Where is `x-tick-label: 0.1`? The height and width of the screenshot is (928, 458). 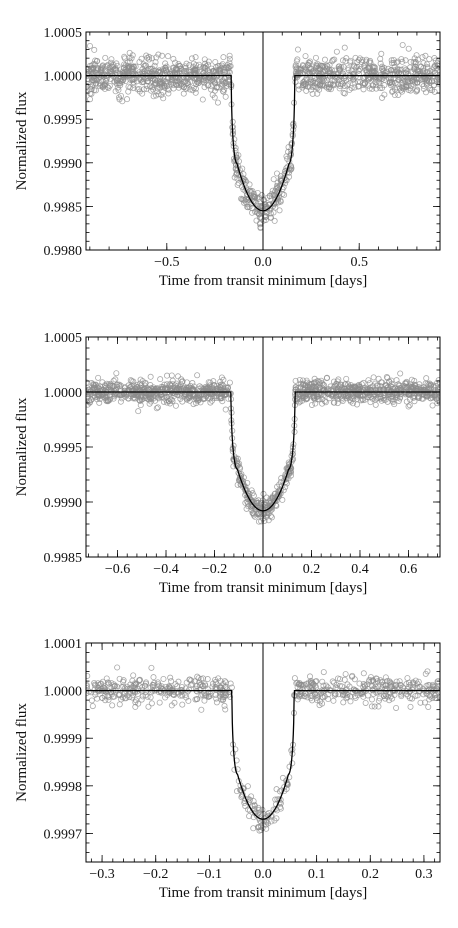
x-tick-label: 0.1 is located at coordinates (317, 874).